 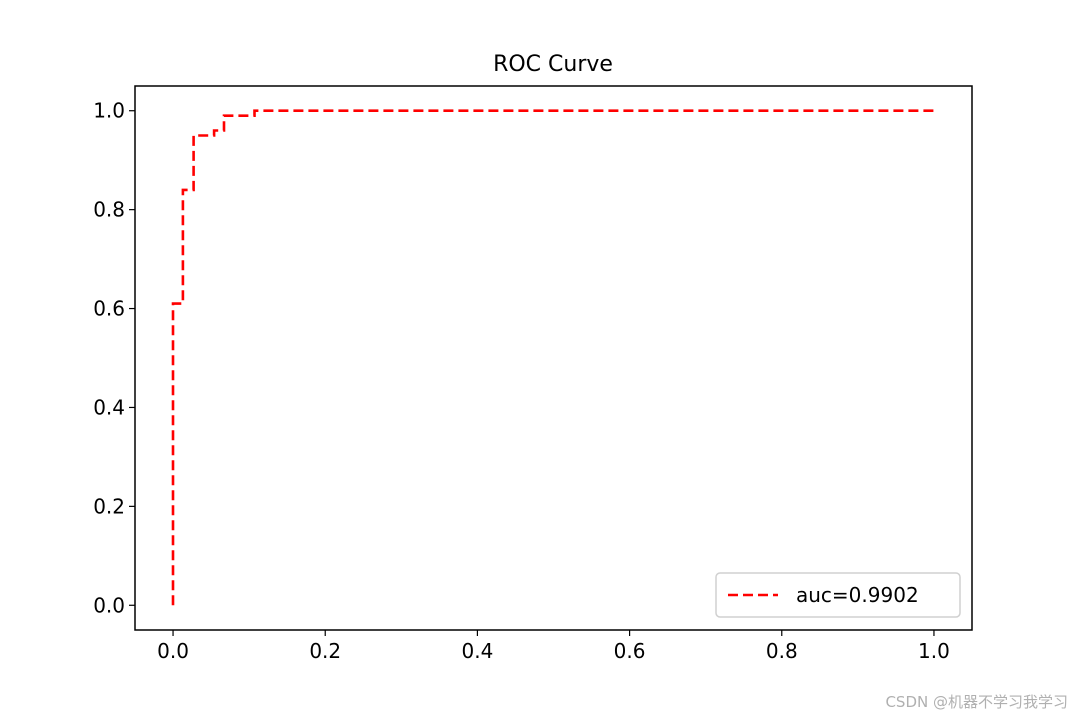 What do you see at coordinates (114, 358) in the screenshot?
I see `y-axis-ticks: 0.0 0.2 0.4 0.6 0.8 1.0` at bounding box center [114, 358].